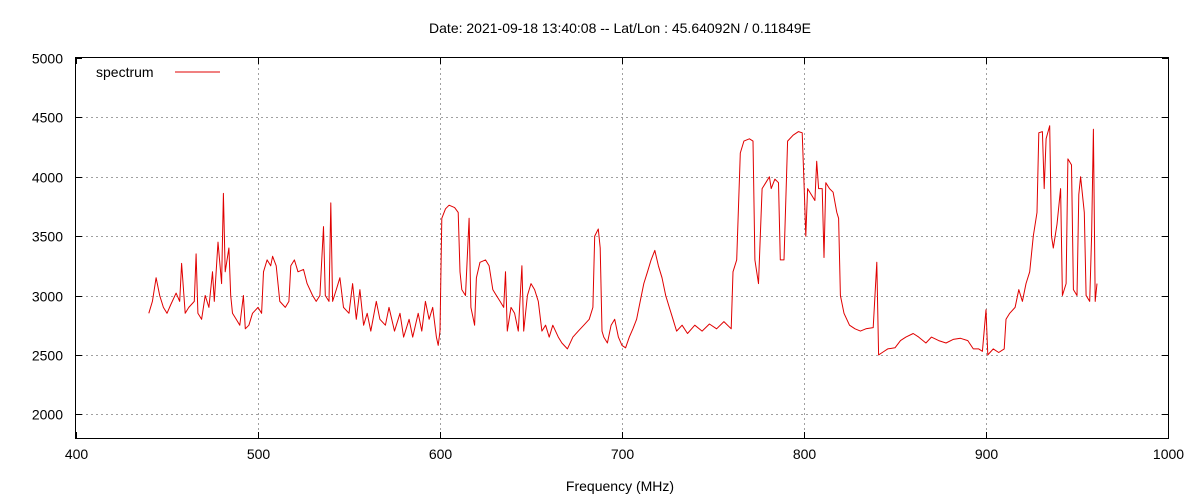 This screenshot has height=500, width=1200. I want to click on x-tick-label: 400, so click(77, 454).